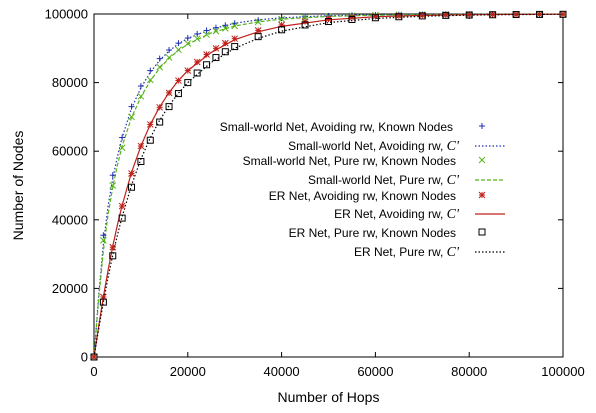 The image size is (596, 413). What do you see at coordinates (384, 180) in the screenshot?
I see `legend-label: Small-world Net, Pure rw, C'` at bounding box center [384, 180].